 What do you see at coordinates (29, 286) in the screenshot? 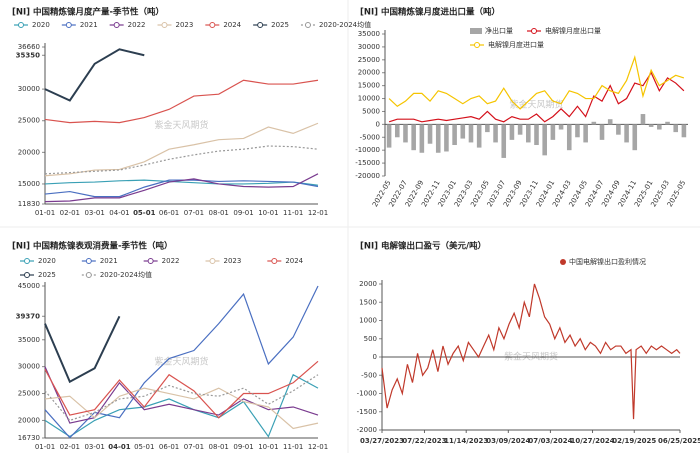
I see `y-tick-label: 45000` at bounding box center [29, 286].